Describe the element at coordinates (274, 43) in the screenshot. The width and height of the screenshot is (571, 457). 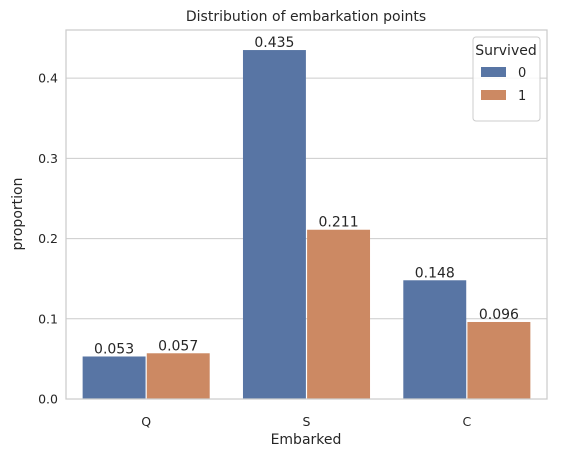
I see `data-label-S-0: 0.435` at that location.